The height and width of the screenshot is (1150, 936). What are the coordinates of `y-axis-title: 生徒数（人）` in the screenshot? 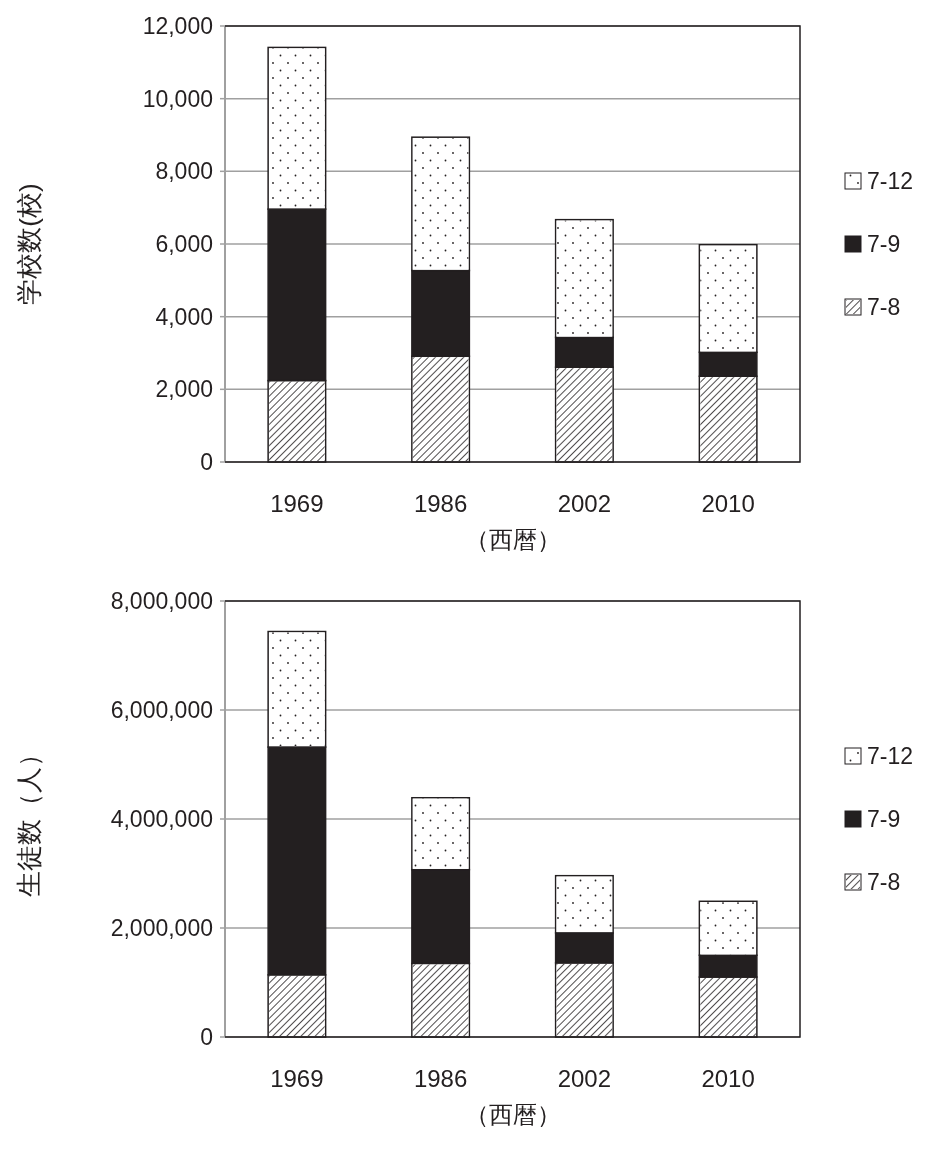 It's located at (29, 819).